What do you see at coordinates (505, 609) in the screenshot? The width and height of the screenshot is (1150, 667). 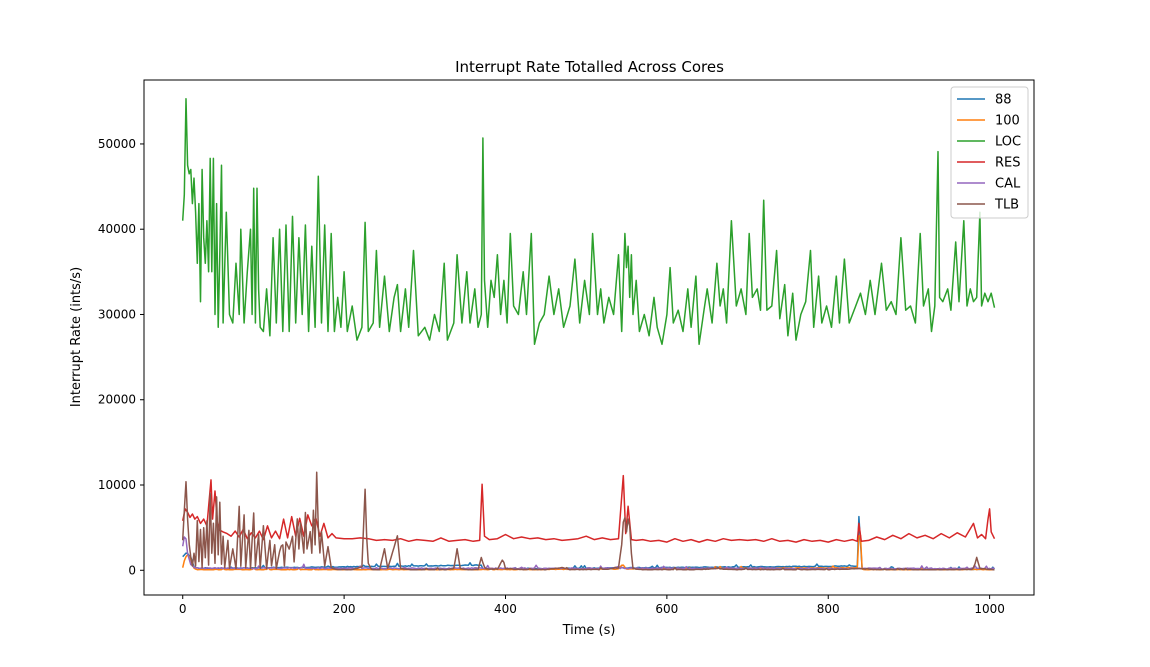 I see `x-tick-label: 400` at bounding box center [505, 609].